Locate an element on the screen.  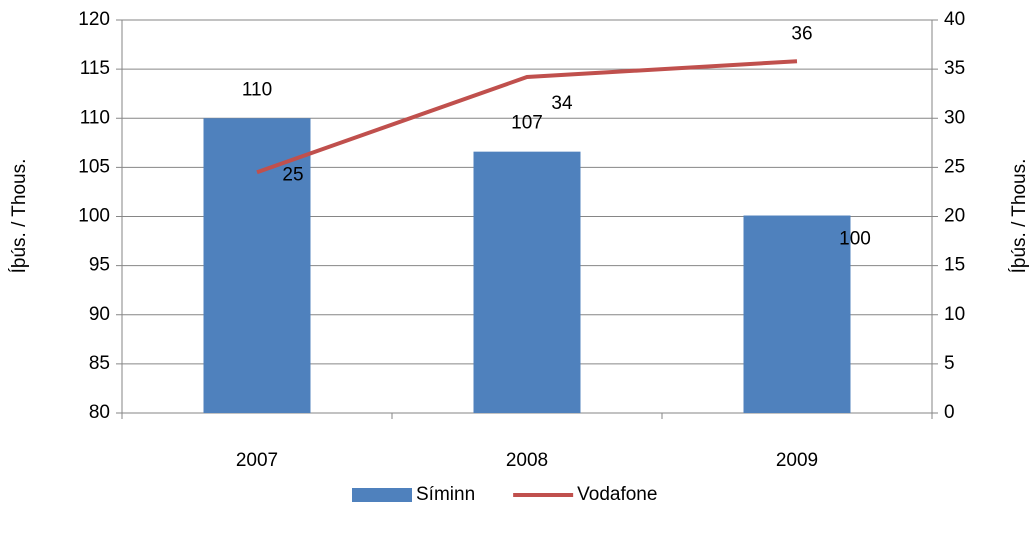
line is located at coordinates (527, 117).